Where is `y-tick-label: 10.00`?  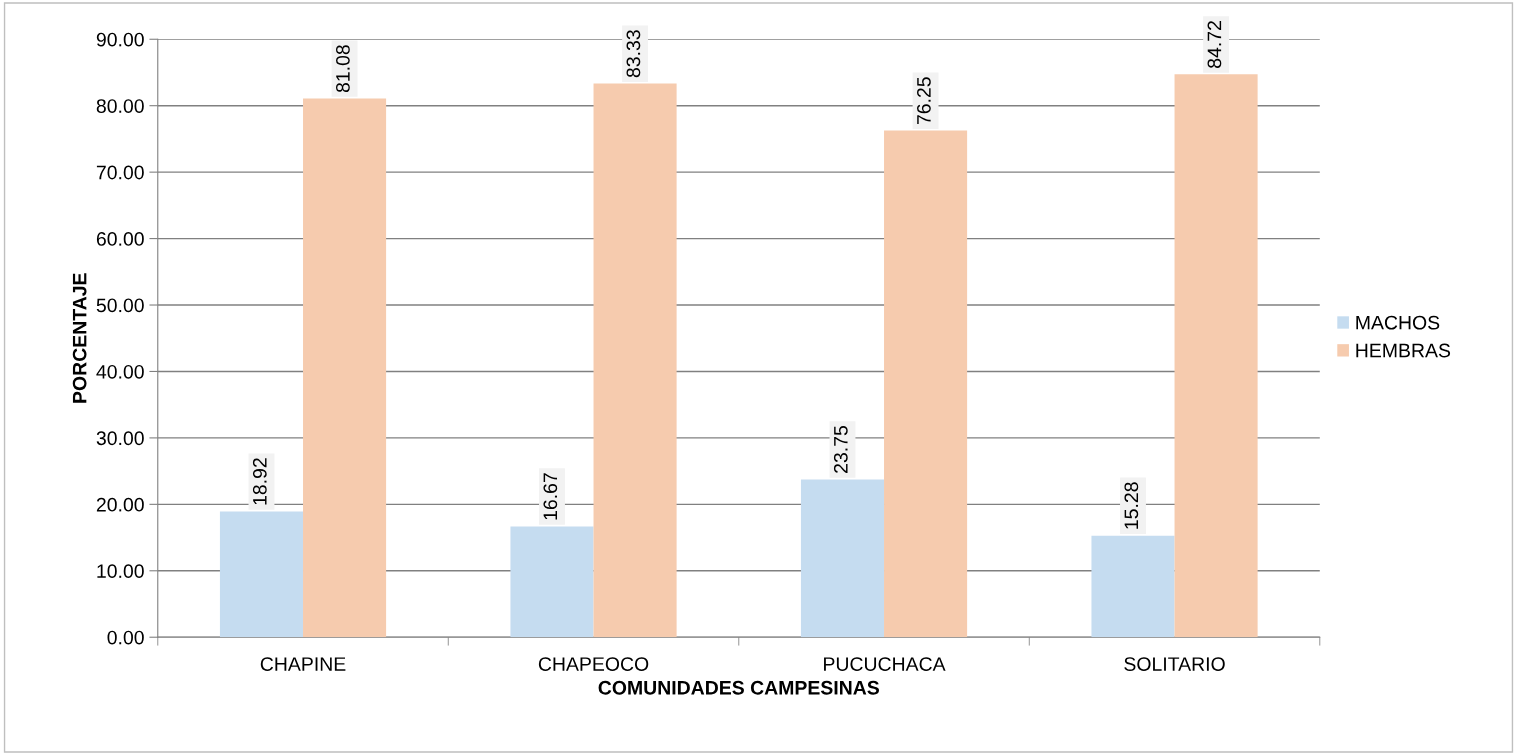 y-tick-label: 10.00 is located at coordinates (120, 571).